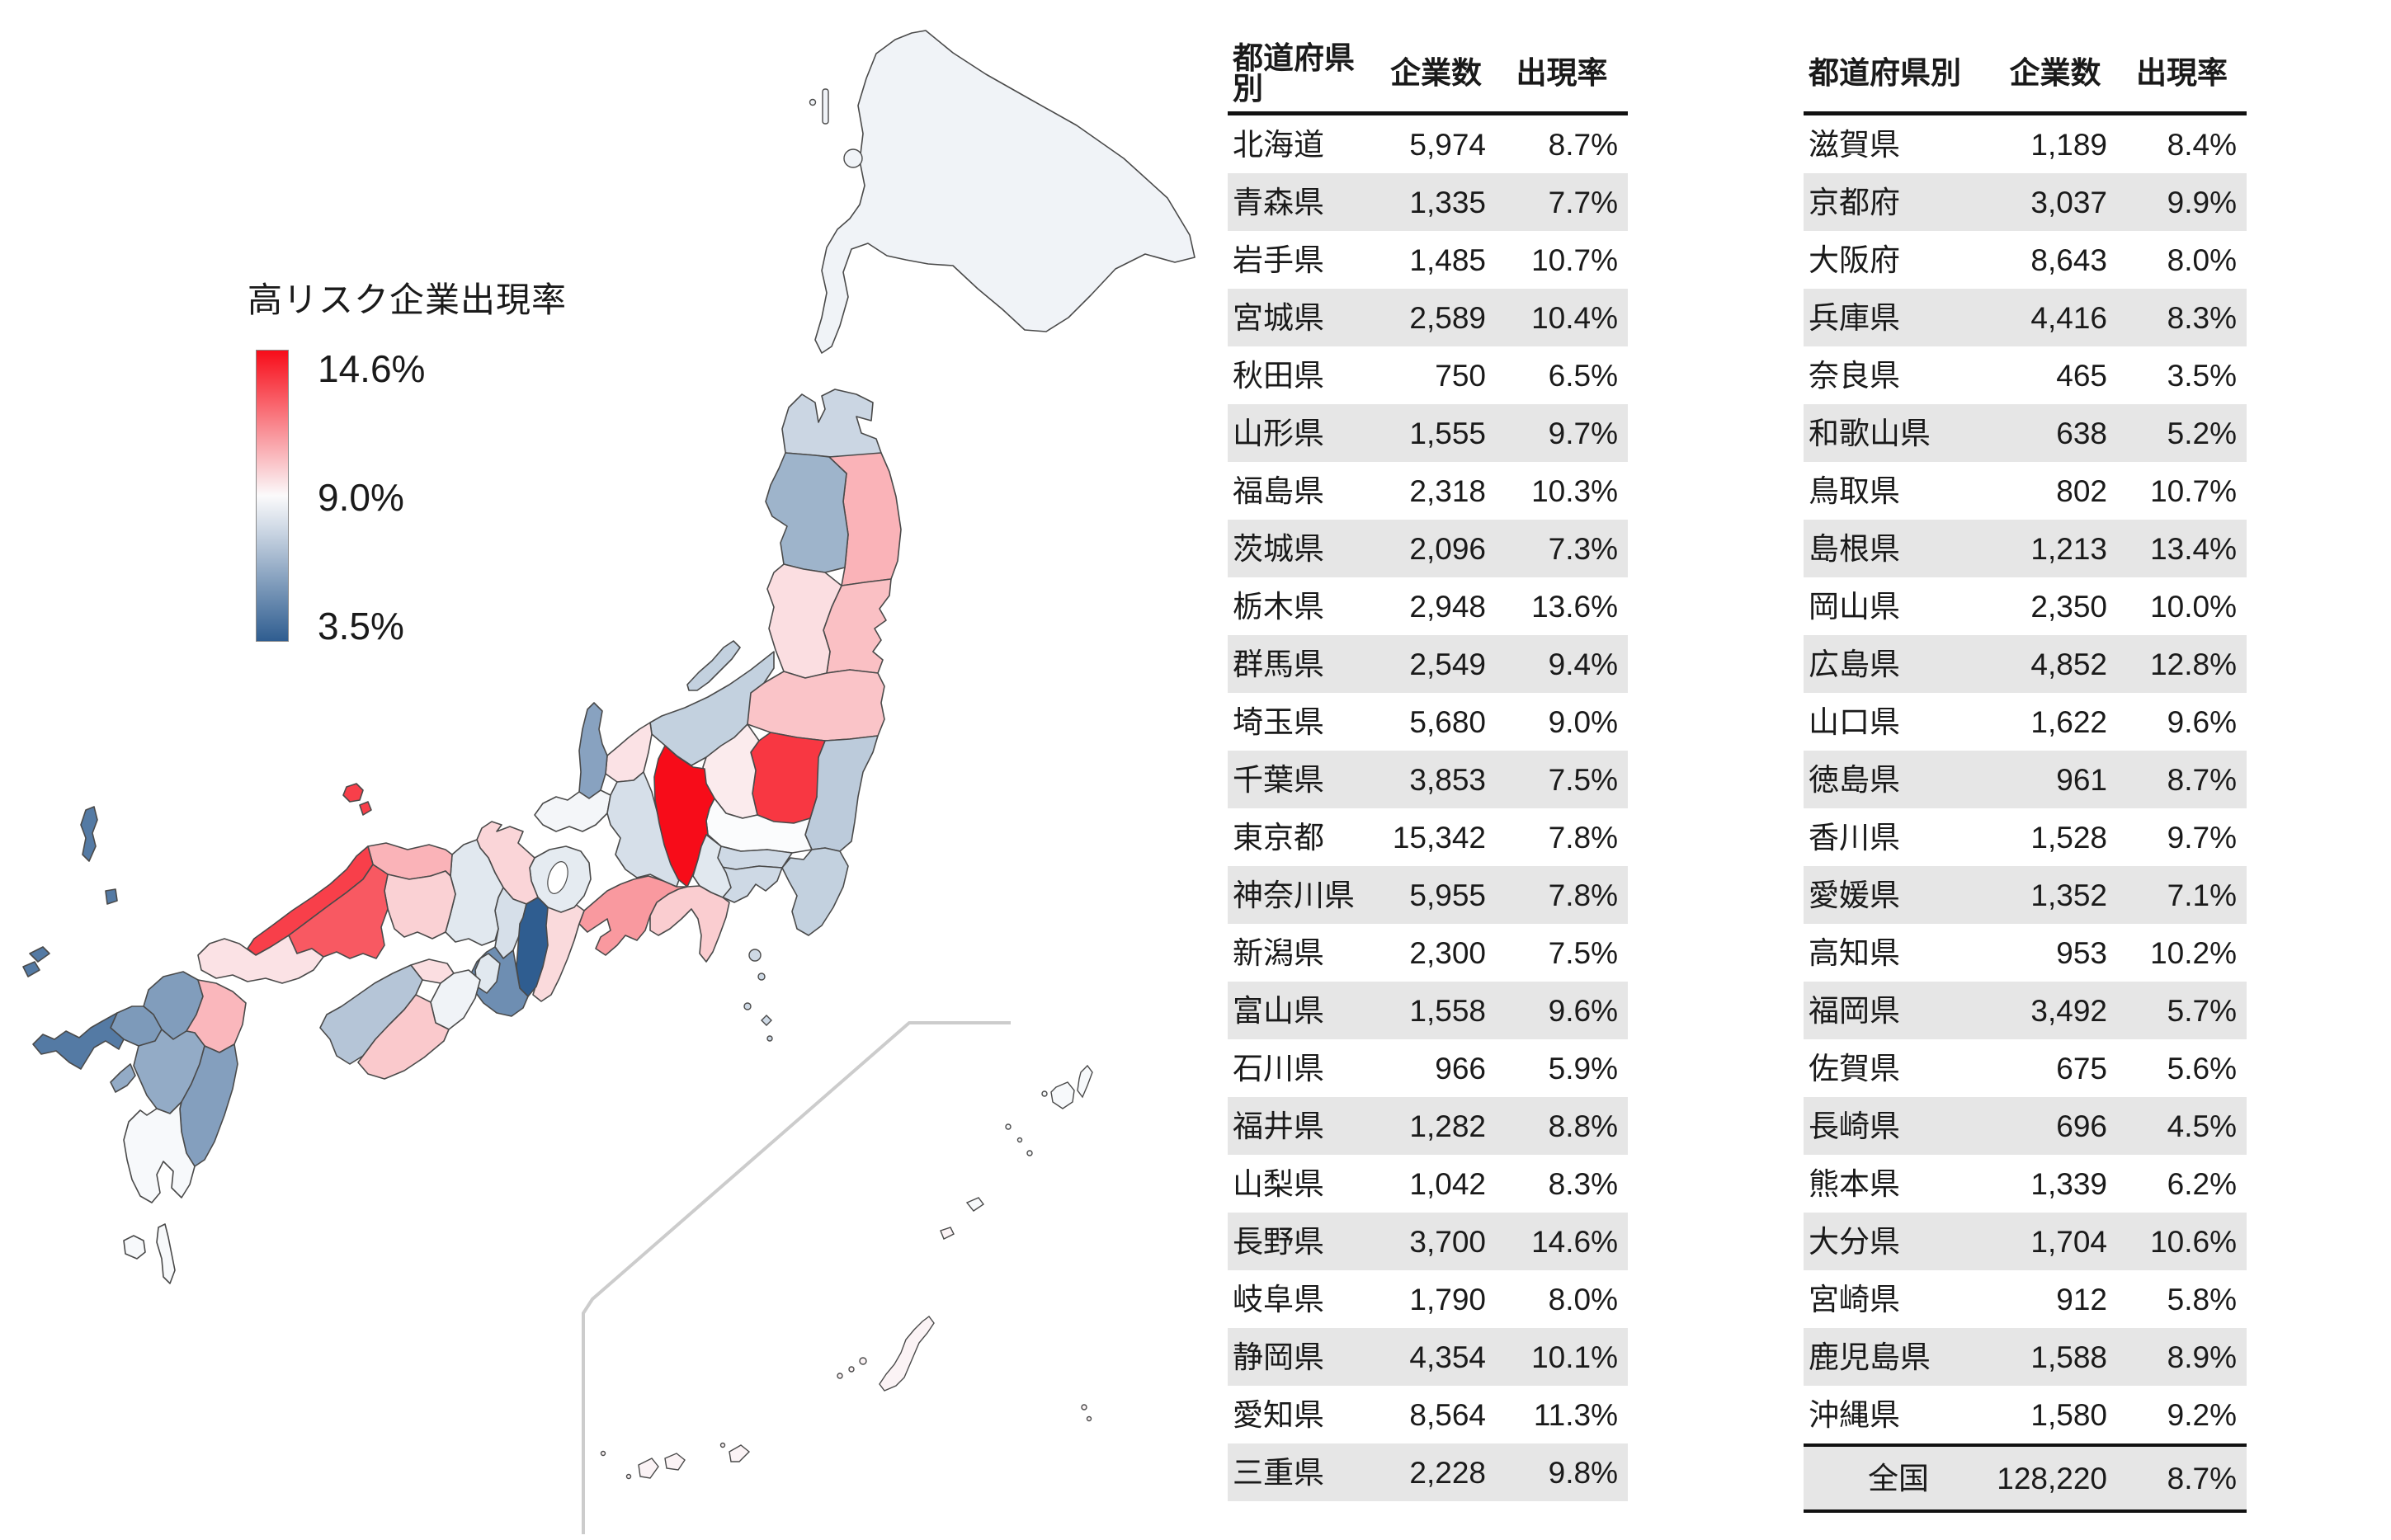 The image size is (2391, 1540). What do you see at coordinates (2025, 433) in the screenshot?
I see `table-row: 和歌山県 638 5.2%` at bounding box center [2025, 433].